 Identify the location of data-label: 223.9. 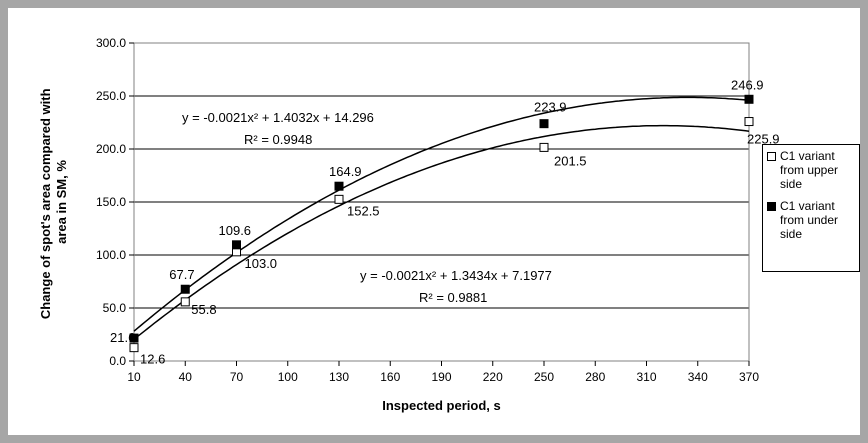
(550, 107).